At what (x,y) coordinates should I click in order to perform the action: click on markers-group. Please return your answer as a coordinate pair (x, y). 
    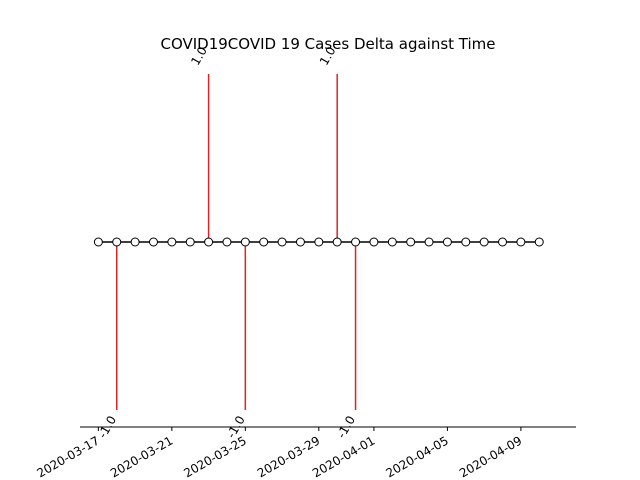
    Looking at the image, I should click on (318, 242).